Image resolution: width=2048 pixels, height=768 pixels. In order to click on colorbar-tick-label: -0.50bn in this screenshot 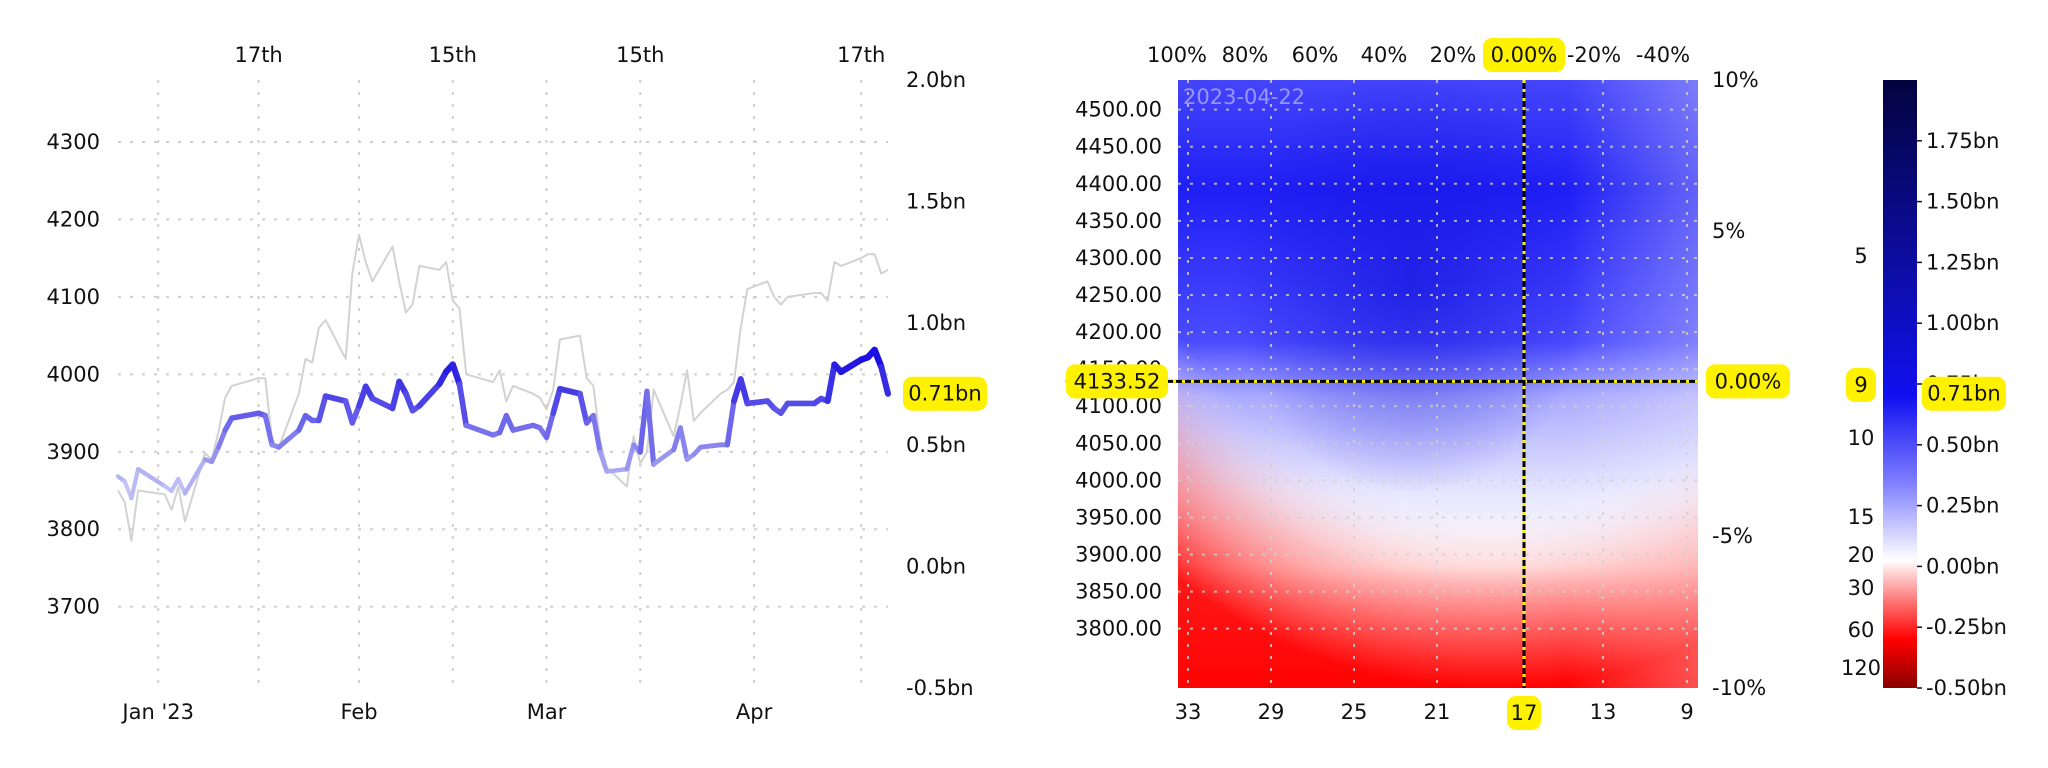, I will do `click(1966, 688)`.